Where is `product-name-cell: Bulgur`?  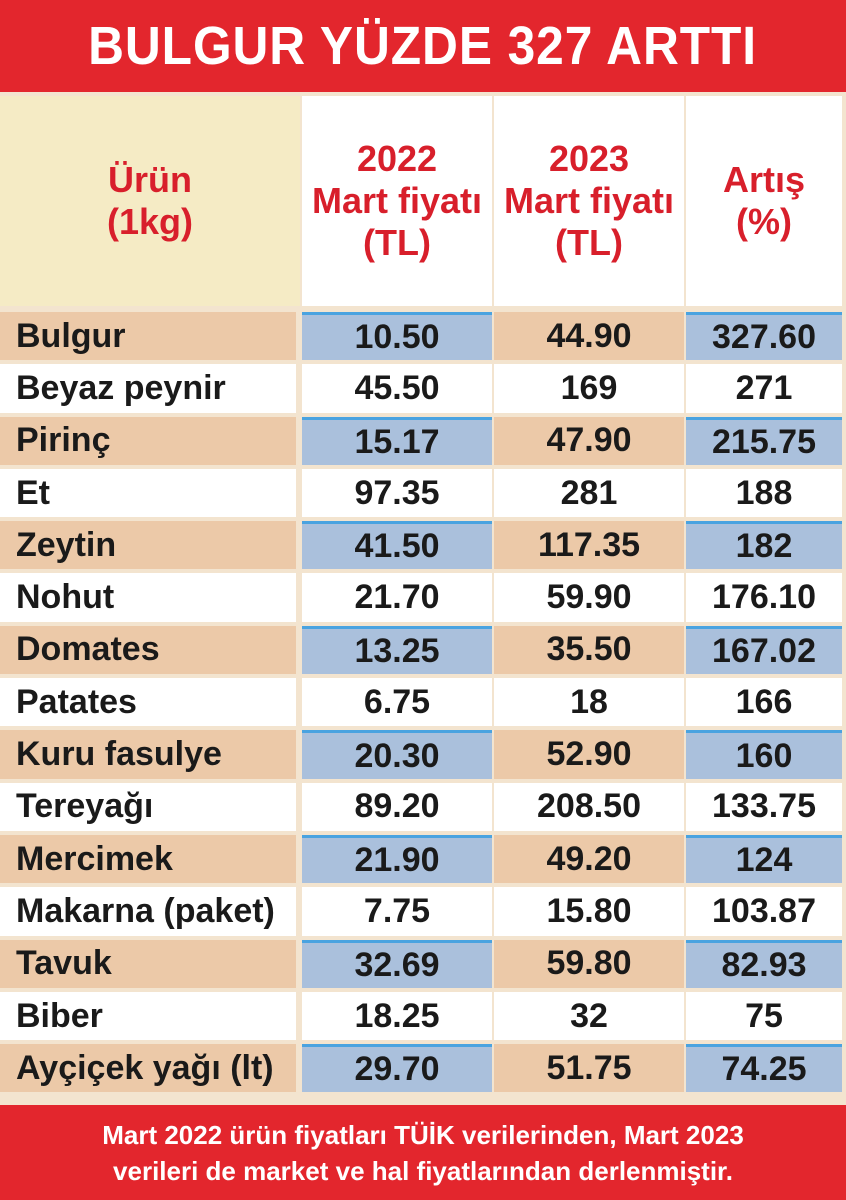
product-name-cell: Bulgur is located at coordinates (148, 336).